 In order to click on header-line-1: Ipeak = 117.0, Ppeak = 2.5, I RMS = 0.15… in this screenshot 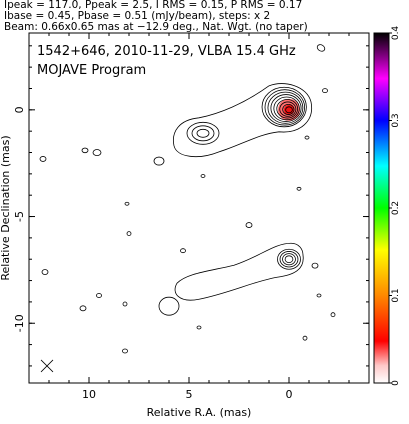, I will do `click(153, 5)`.